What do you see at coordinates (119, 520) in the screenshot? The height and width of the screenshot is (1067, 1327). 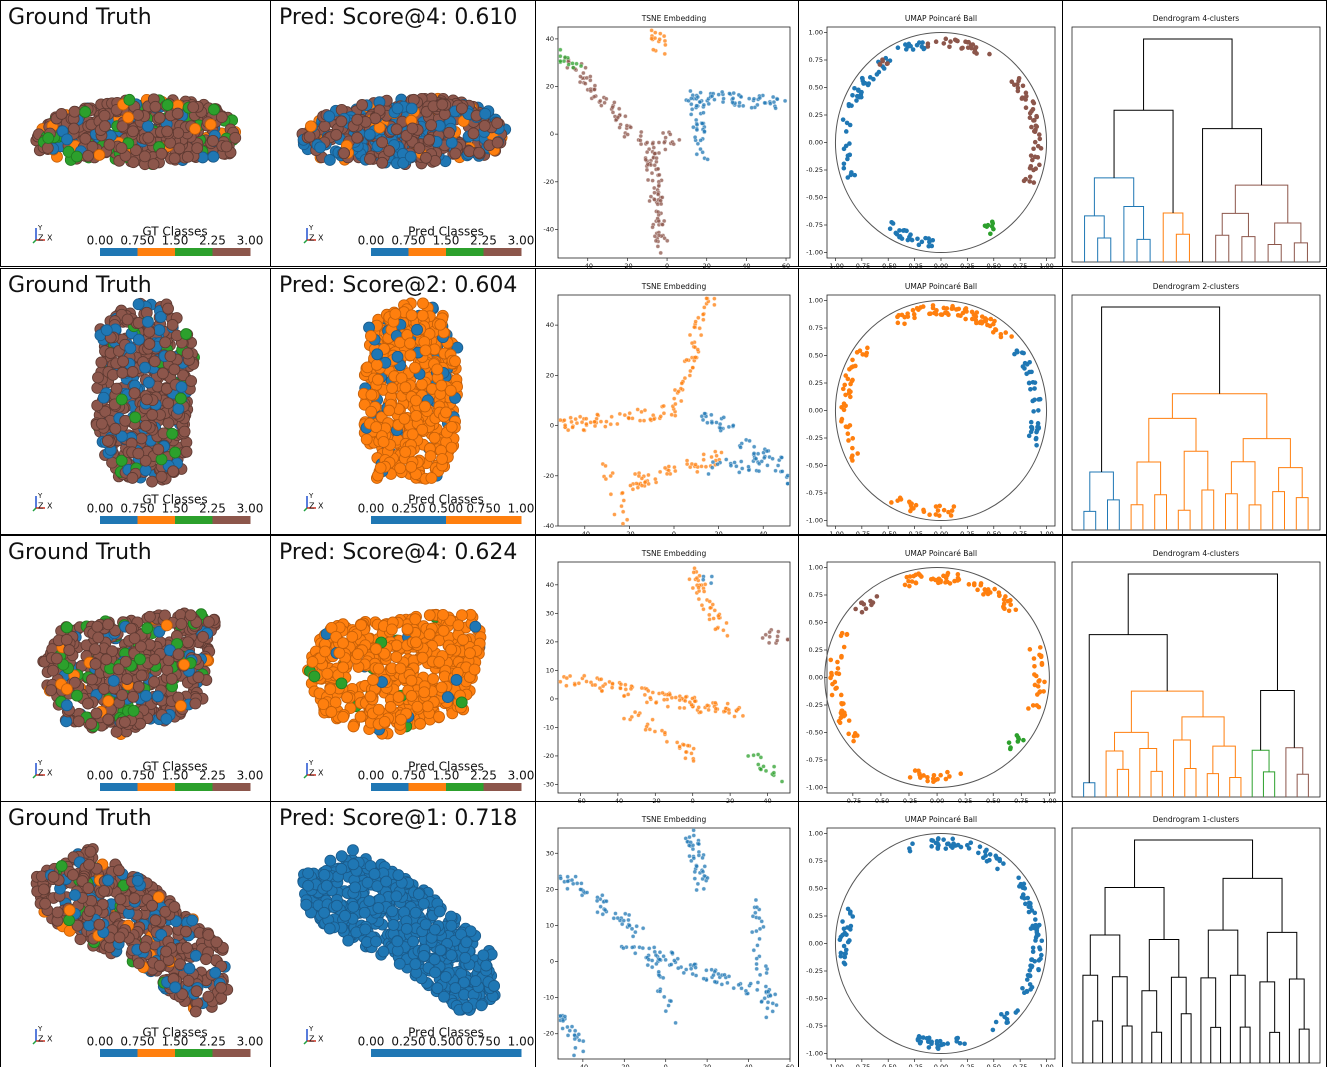 I see `colorbar-segment` at bounding box center [119, 520].